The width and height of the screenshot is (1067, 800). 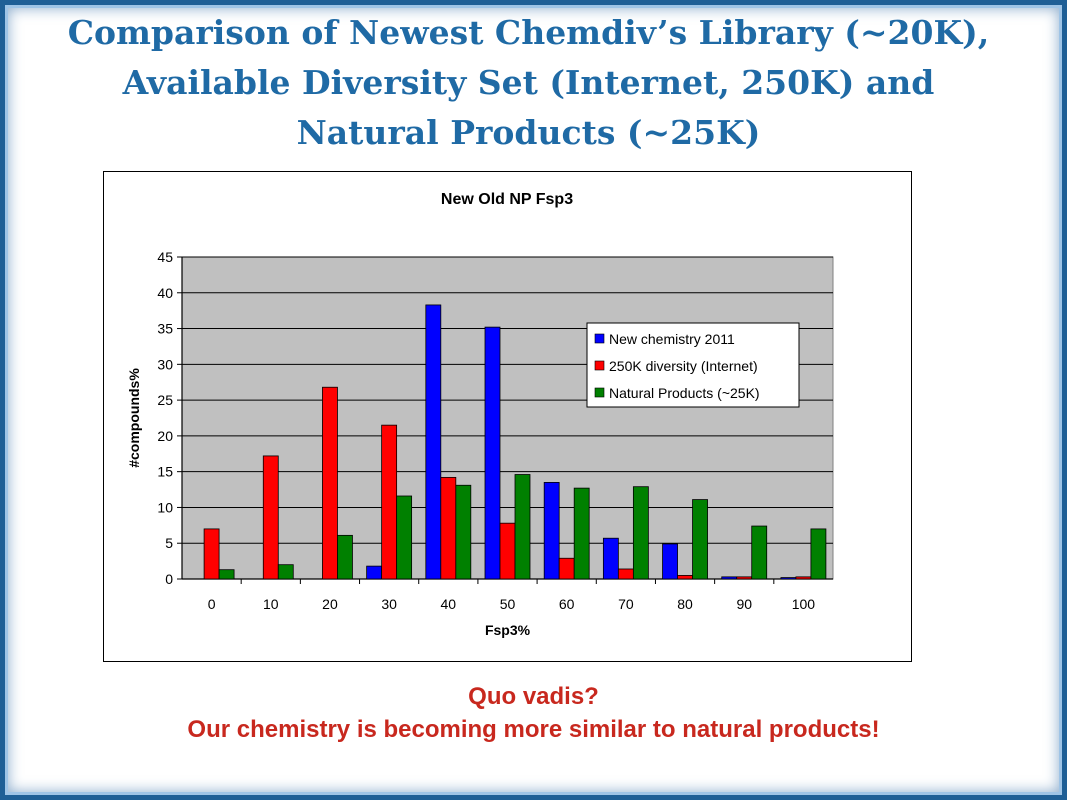 I want to click on x-tick-label: 40, so click(x=449, y=604).